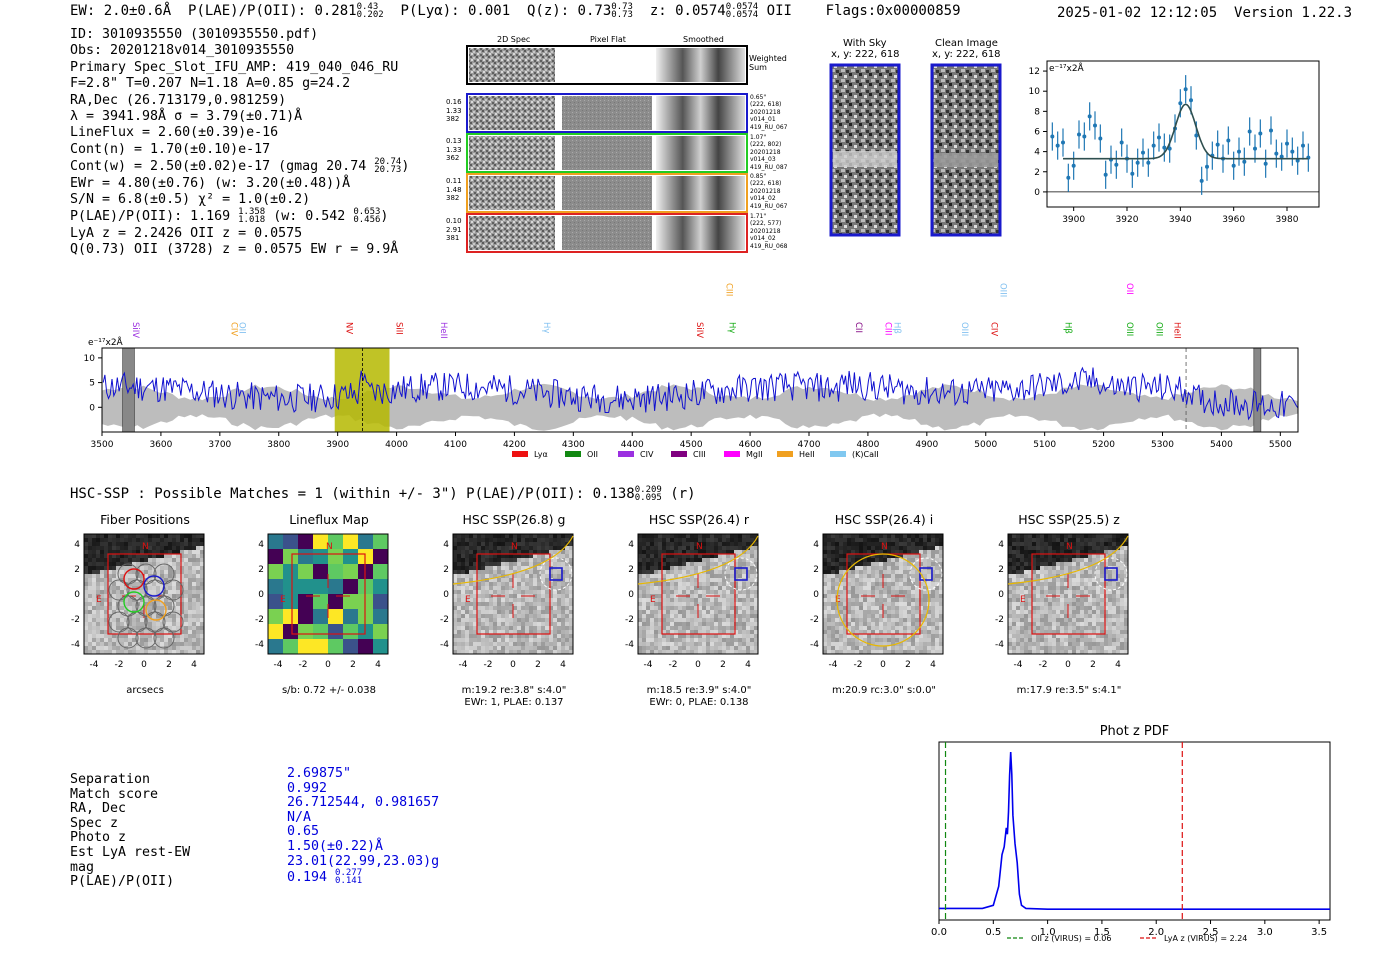 This screenshot has height=953, width=1400. I want to click on info-radec: RA,Dec (26.713179,0.981259), so click(178, 100).